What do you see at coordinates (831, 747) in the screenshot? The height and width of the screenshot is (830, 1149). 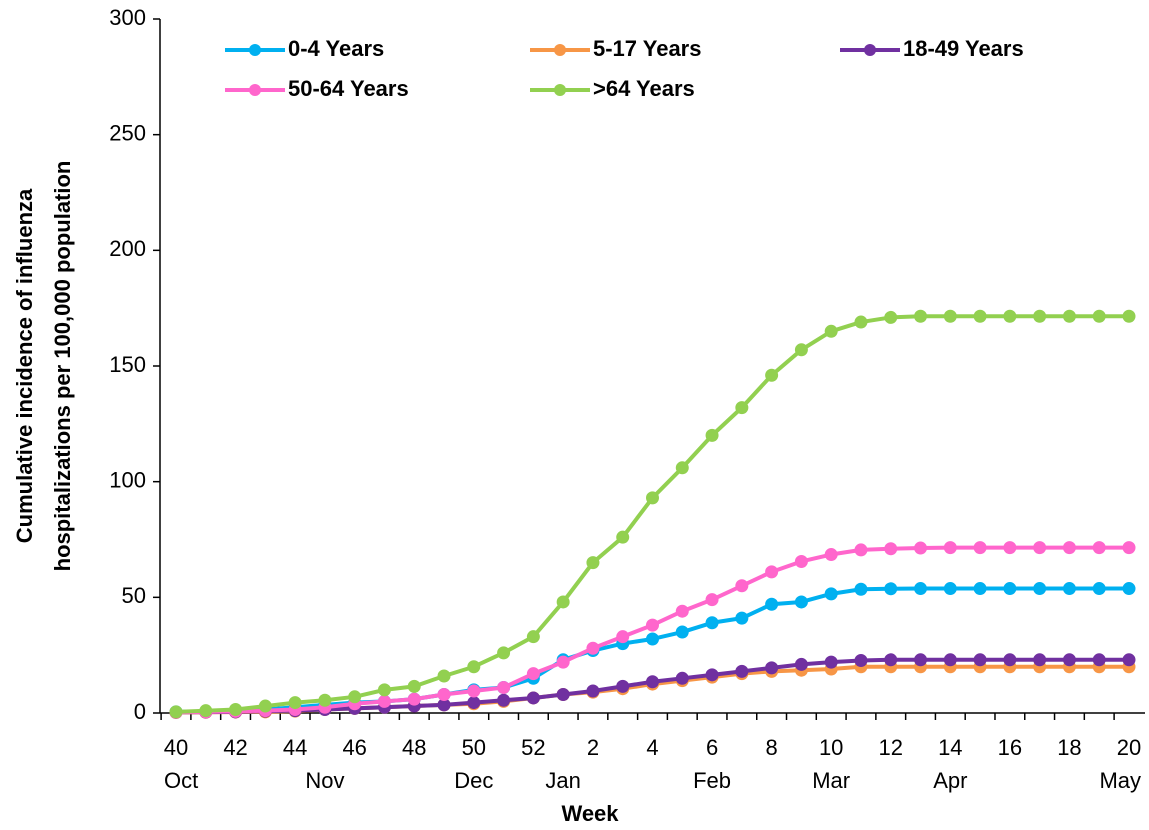 I see `x-tick-label: 10` at bounding box center [831, 747].